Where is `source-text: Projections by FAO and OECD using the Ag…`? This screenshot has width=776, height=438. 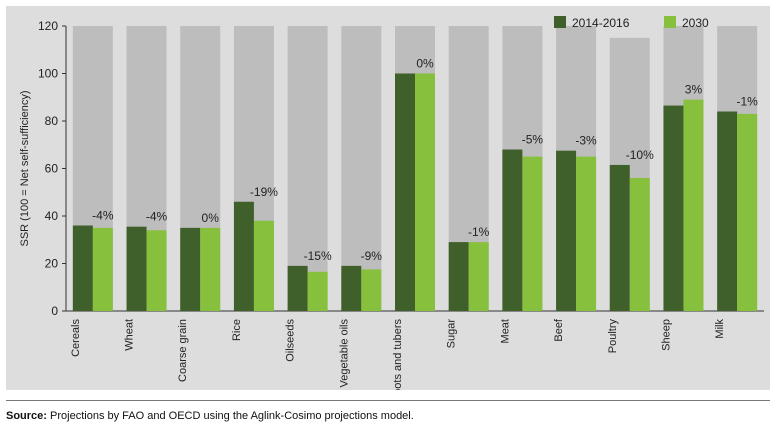
source-text: Projections by FAO and OECD using the Ag… is located at coordinates (230, 416).